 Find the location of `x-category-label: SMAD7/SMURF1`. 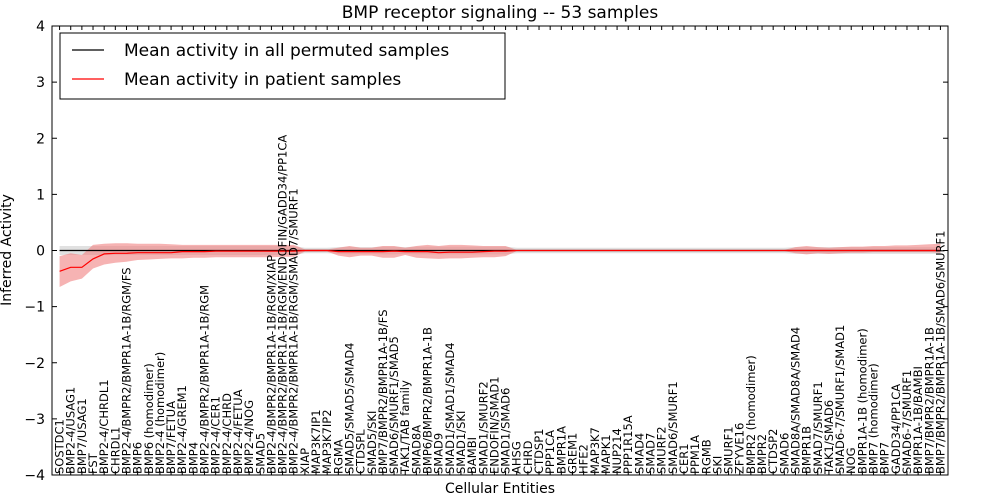

x-category-label: SMAD7/SMURF1 is located at coordinates (818, 427).